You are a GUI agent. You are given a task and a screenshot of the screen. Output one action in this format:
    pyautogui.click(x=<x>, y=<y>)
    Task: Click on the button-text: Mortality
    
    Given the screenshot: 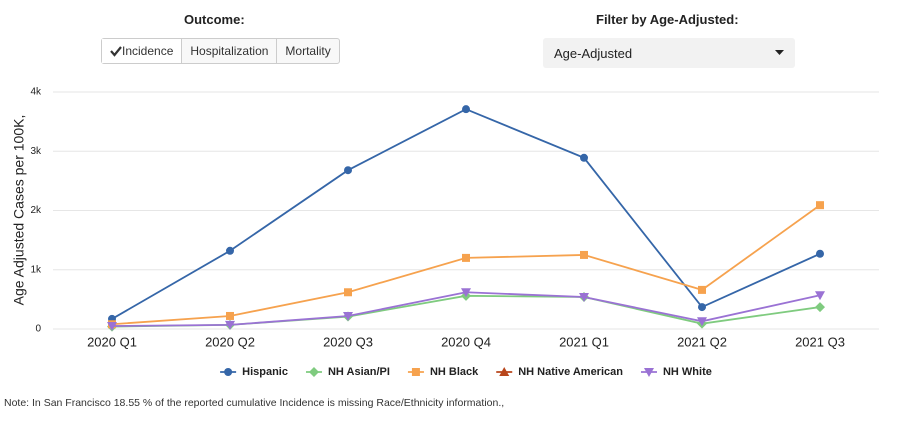 What is the action you would take?
    pyautogui.click(x=308, y=51)
    